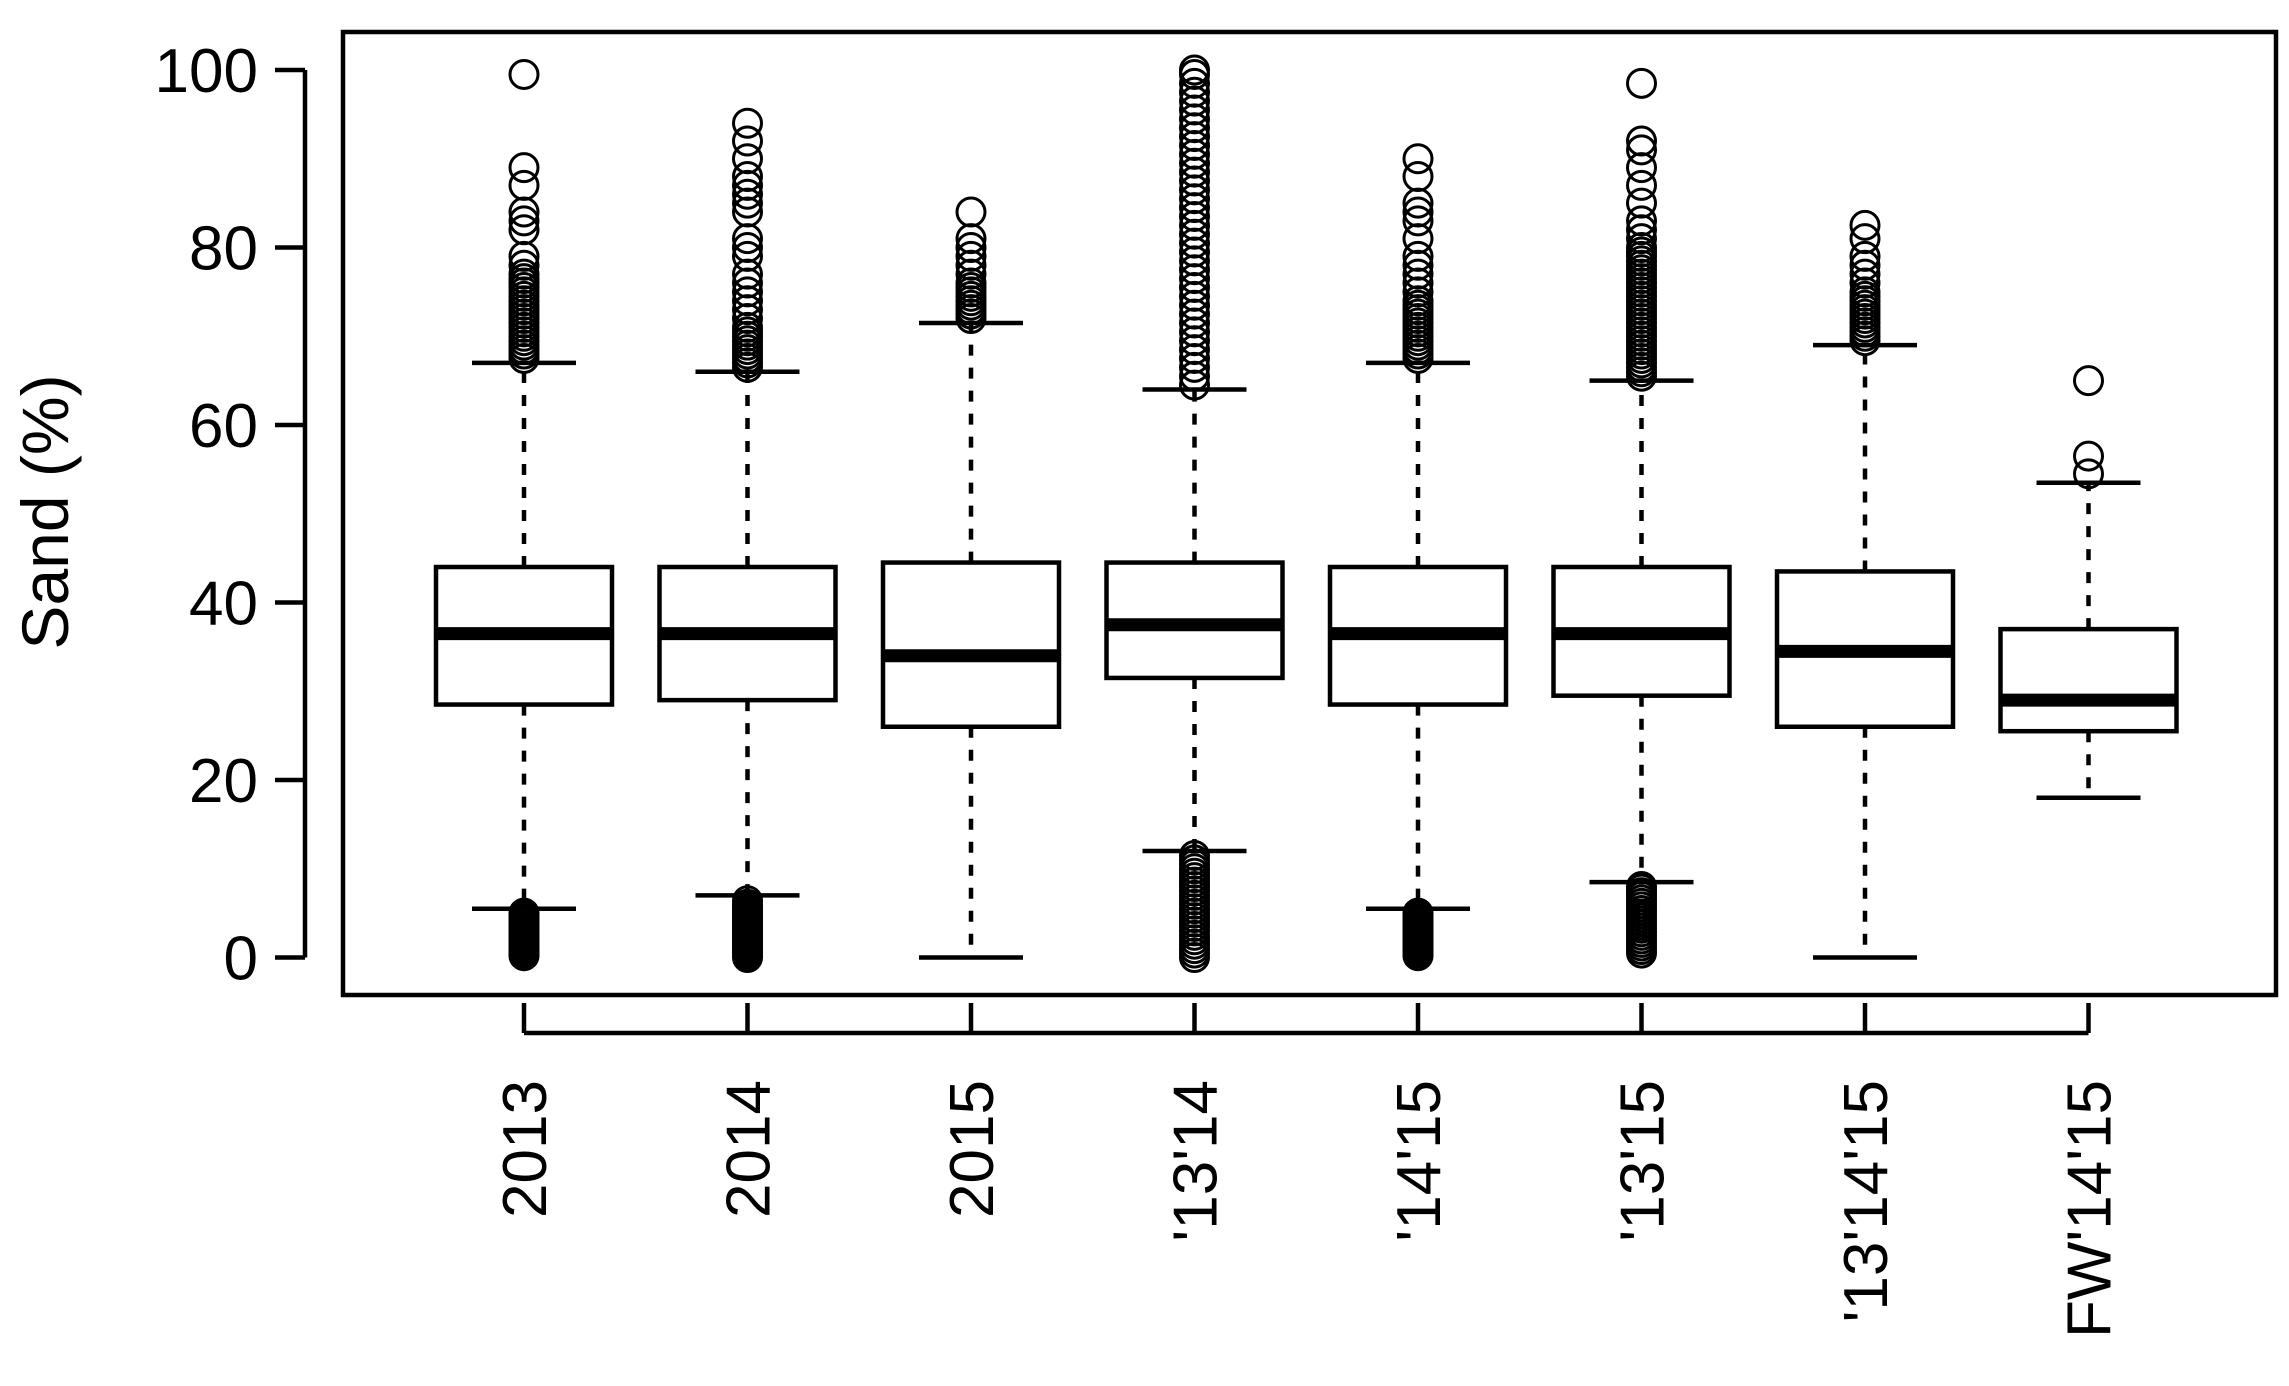 The width and height of the screenshot is (2289, 1386). I want to click on y-tick-label: 100, so click(206, 71).